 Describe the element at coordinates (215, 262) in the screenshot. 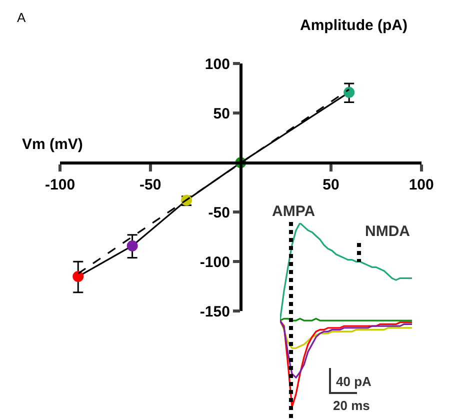

I see `y-tick-label: -100` at that location.